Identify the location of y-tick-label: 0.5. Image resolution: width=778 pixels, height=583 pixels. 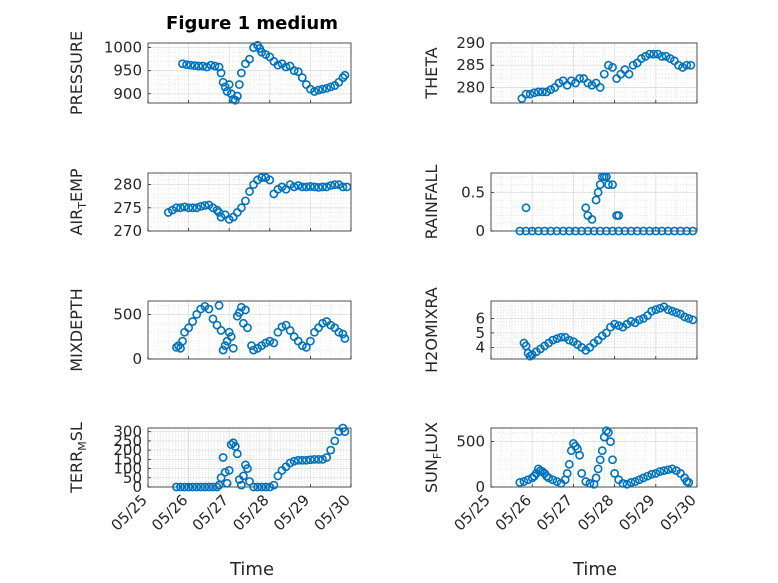
(473, 192).